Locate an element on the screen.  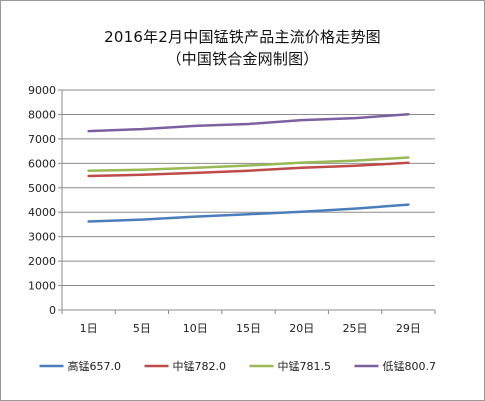
x-tick-label: 29日 is located at coordinates (408, 328).